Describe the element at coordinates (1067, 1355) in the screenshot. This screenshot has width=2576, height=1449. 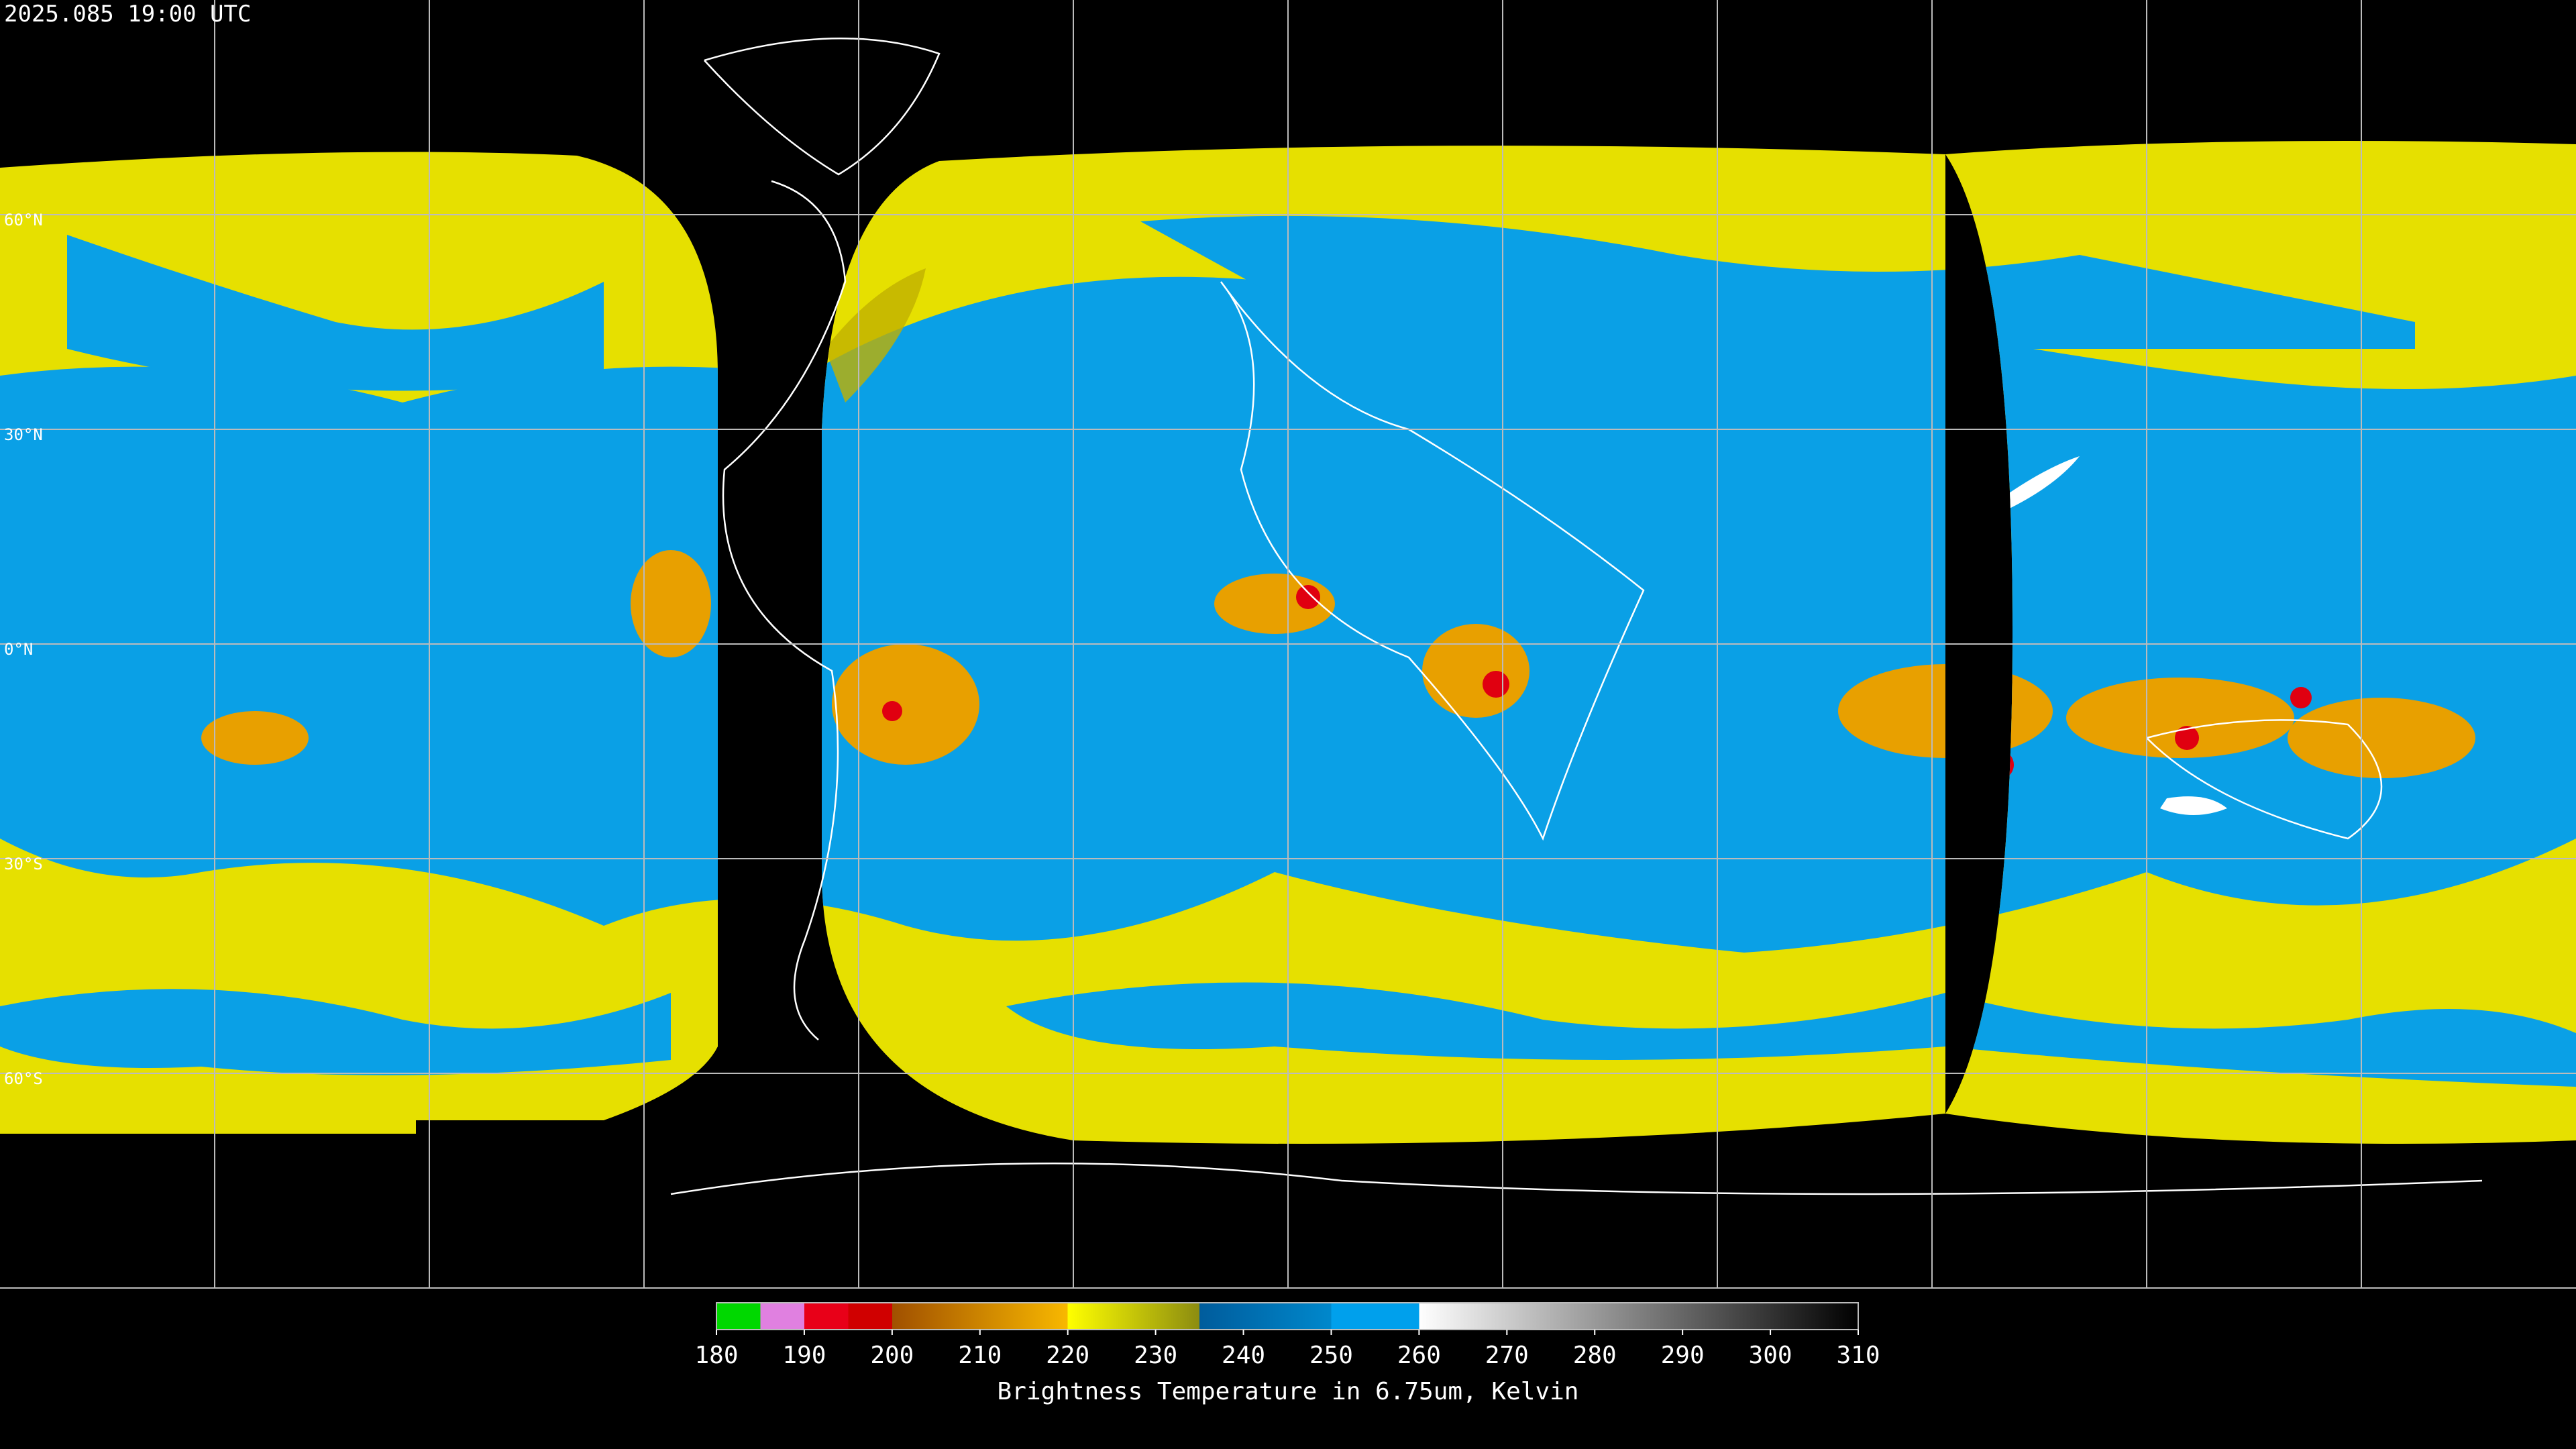
I see `colorbar-tick-label: 220` at that location.